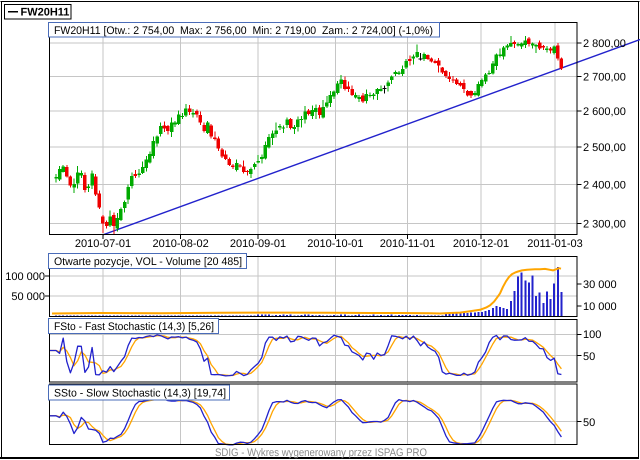 This screenshot has height=460, width=640. I want to click on svg-text: 10 000, so click(600, 307).